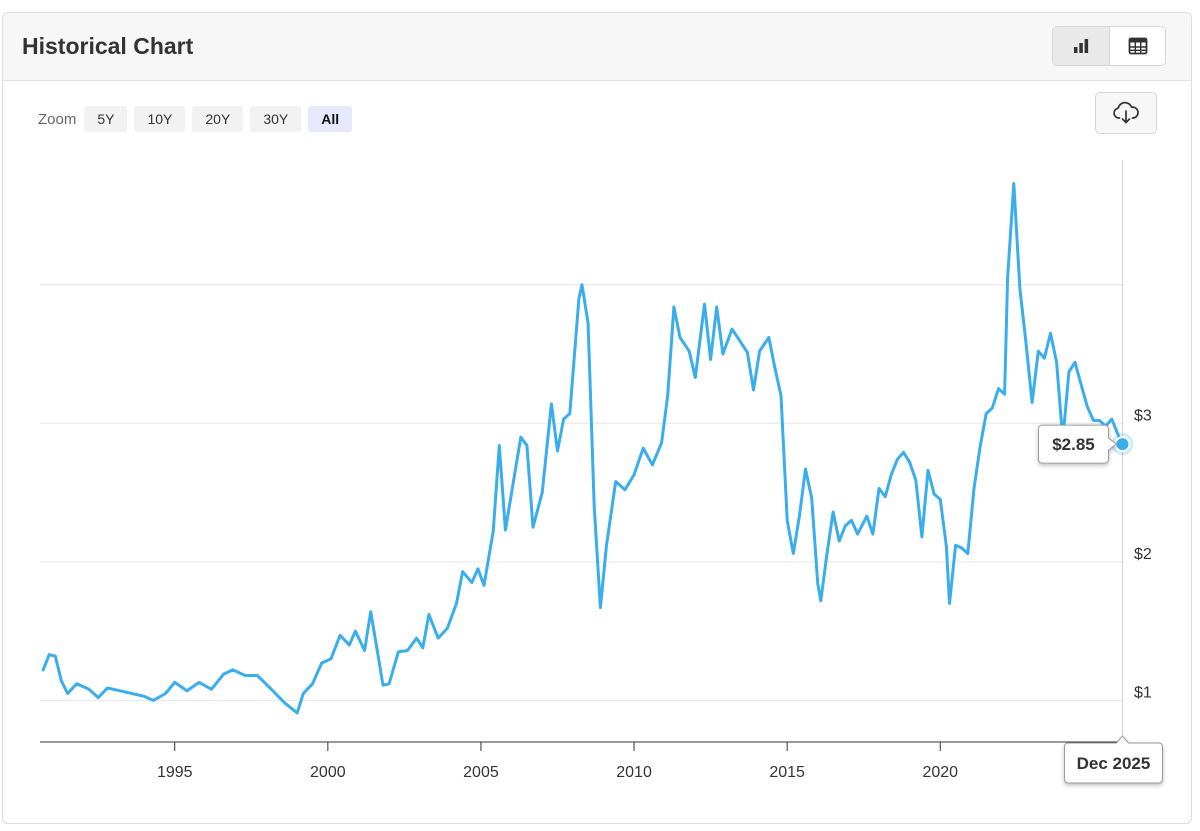 This screenshot has width=1200, height=831. Describe the element at coordinates (481, 772) in the screenshot. I see `x-tick-label: 2005` at that location.